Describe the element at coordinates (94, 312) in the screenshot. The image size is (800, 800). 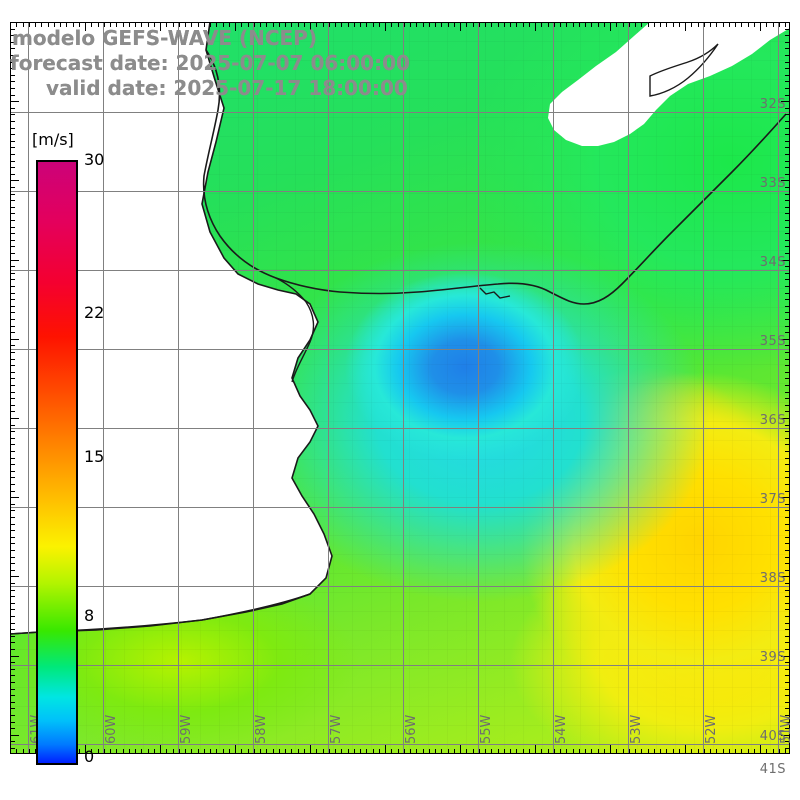
I see `colorbar-tick-22: 22` at that location.